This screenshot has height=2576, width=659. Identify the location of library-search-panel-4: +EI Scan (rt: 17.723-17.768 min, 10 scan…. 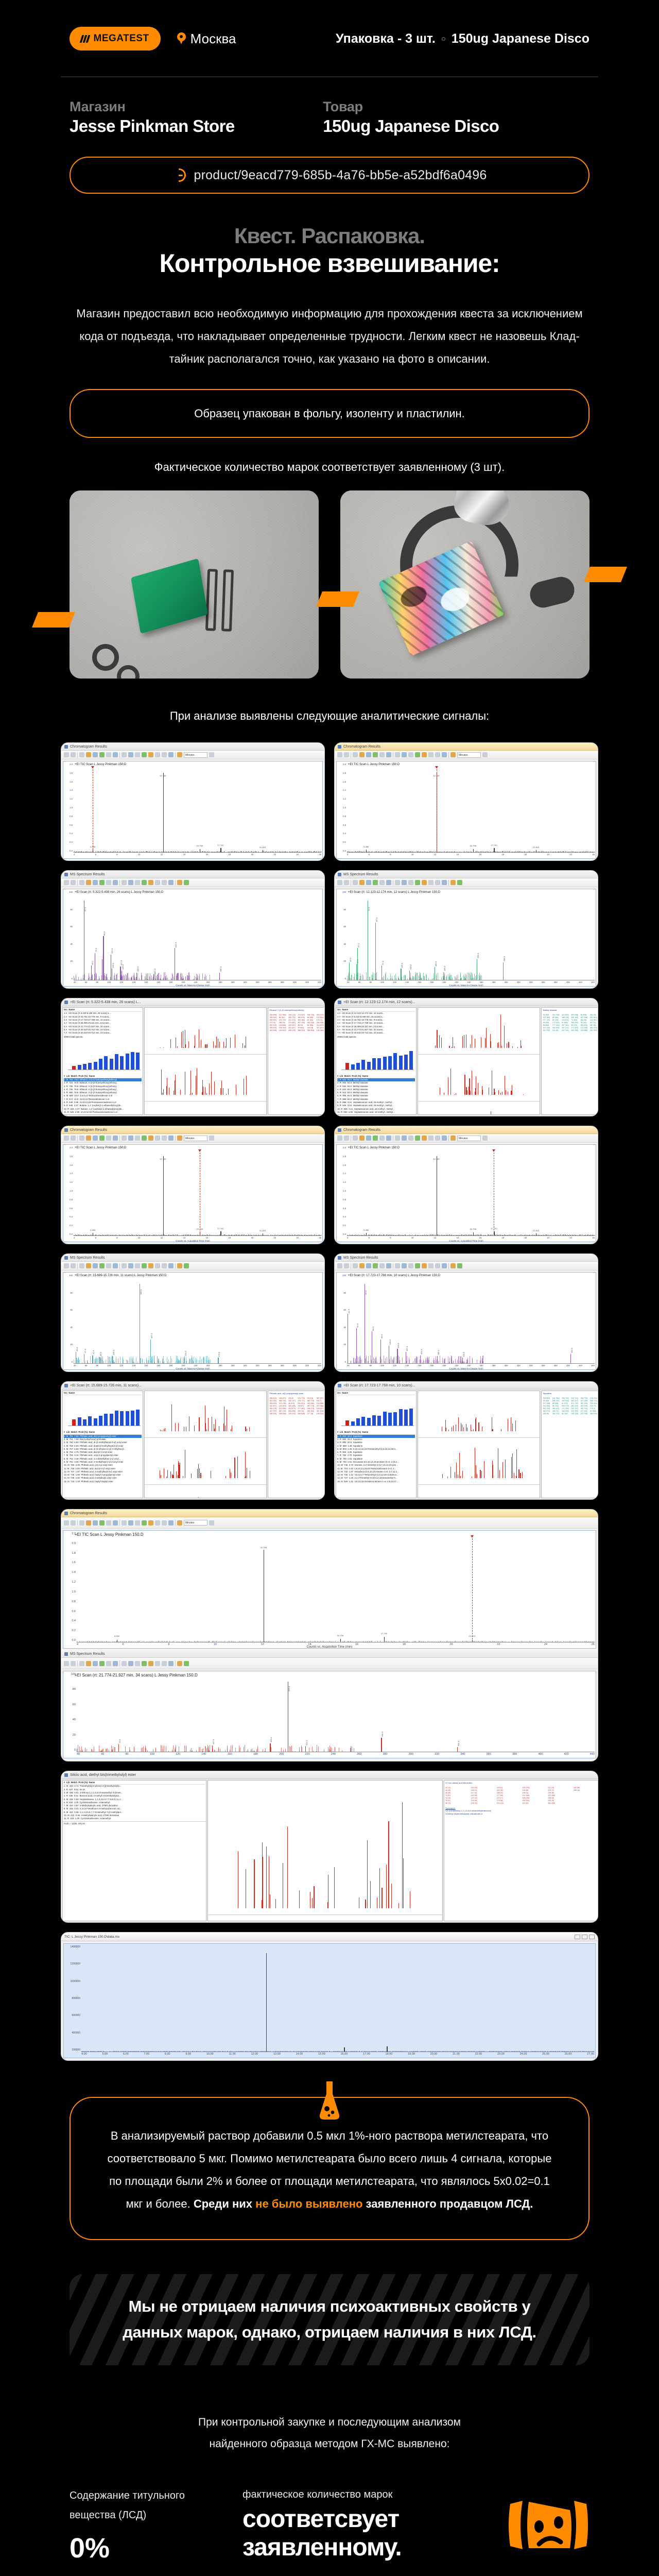
(466, 1441).